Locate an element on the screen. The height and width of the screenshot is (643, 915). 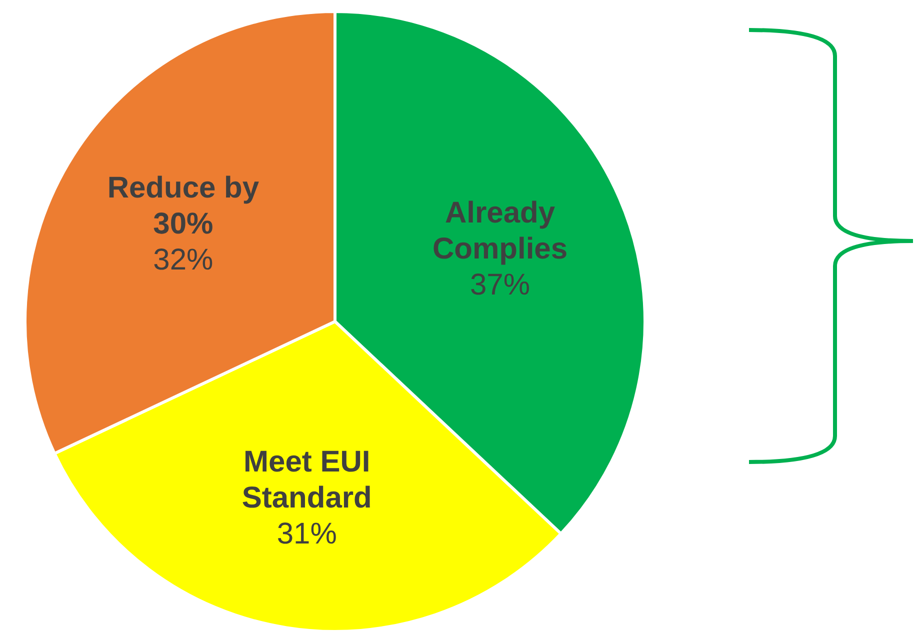
slice-label: Reduce by 30% is located at coordinates (183, 205).